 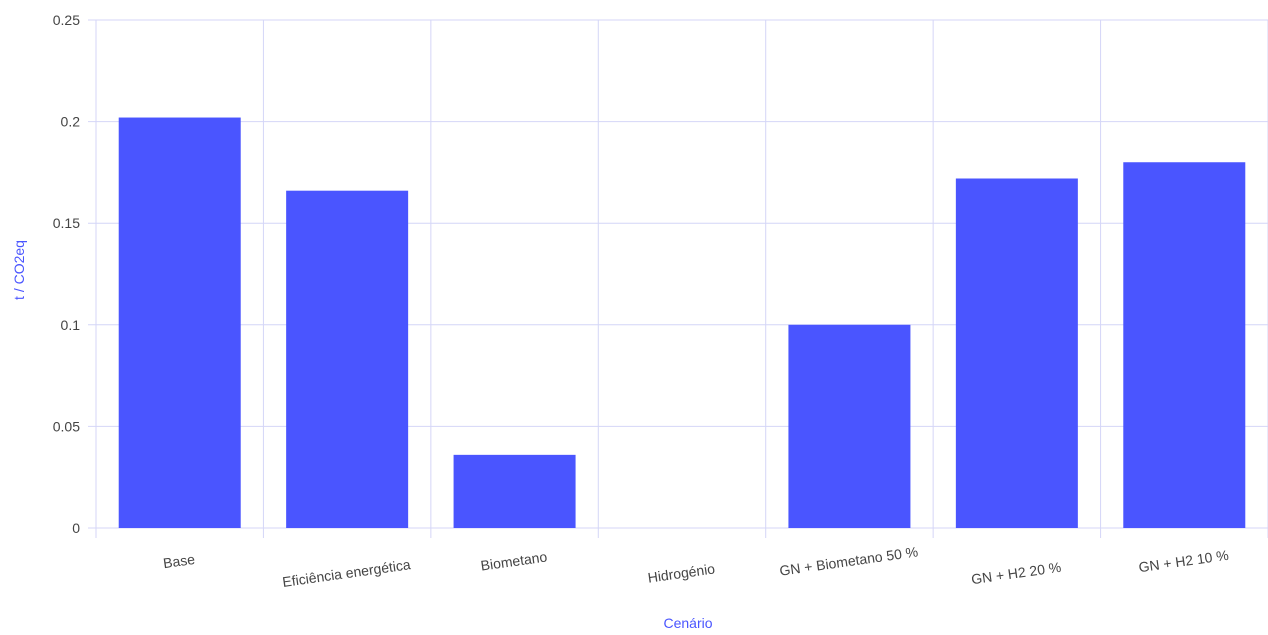 What do you see at coordinates (1016, 573) in the screenshot?
I see `x-tick-label: GN + H2 20 %` at bounding box center [1016, 573].